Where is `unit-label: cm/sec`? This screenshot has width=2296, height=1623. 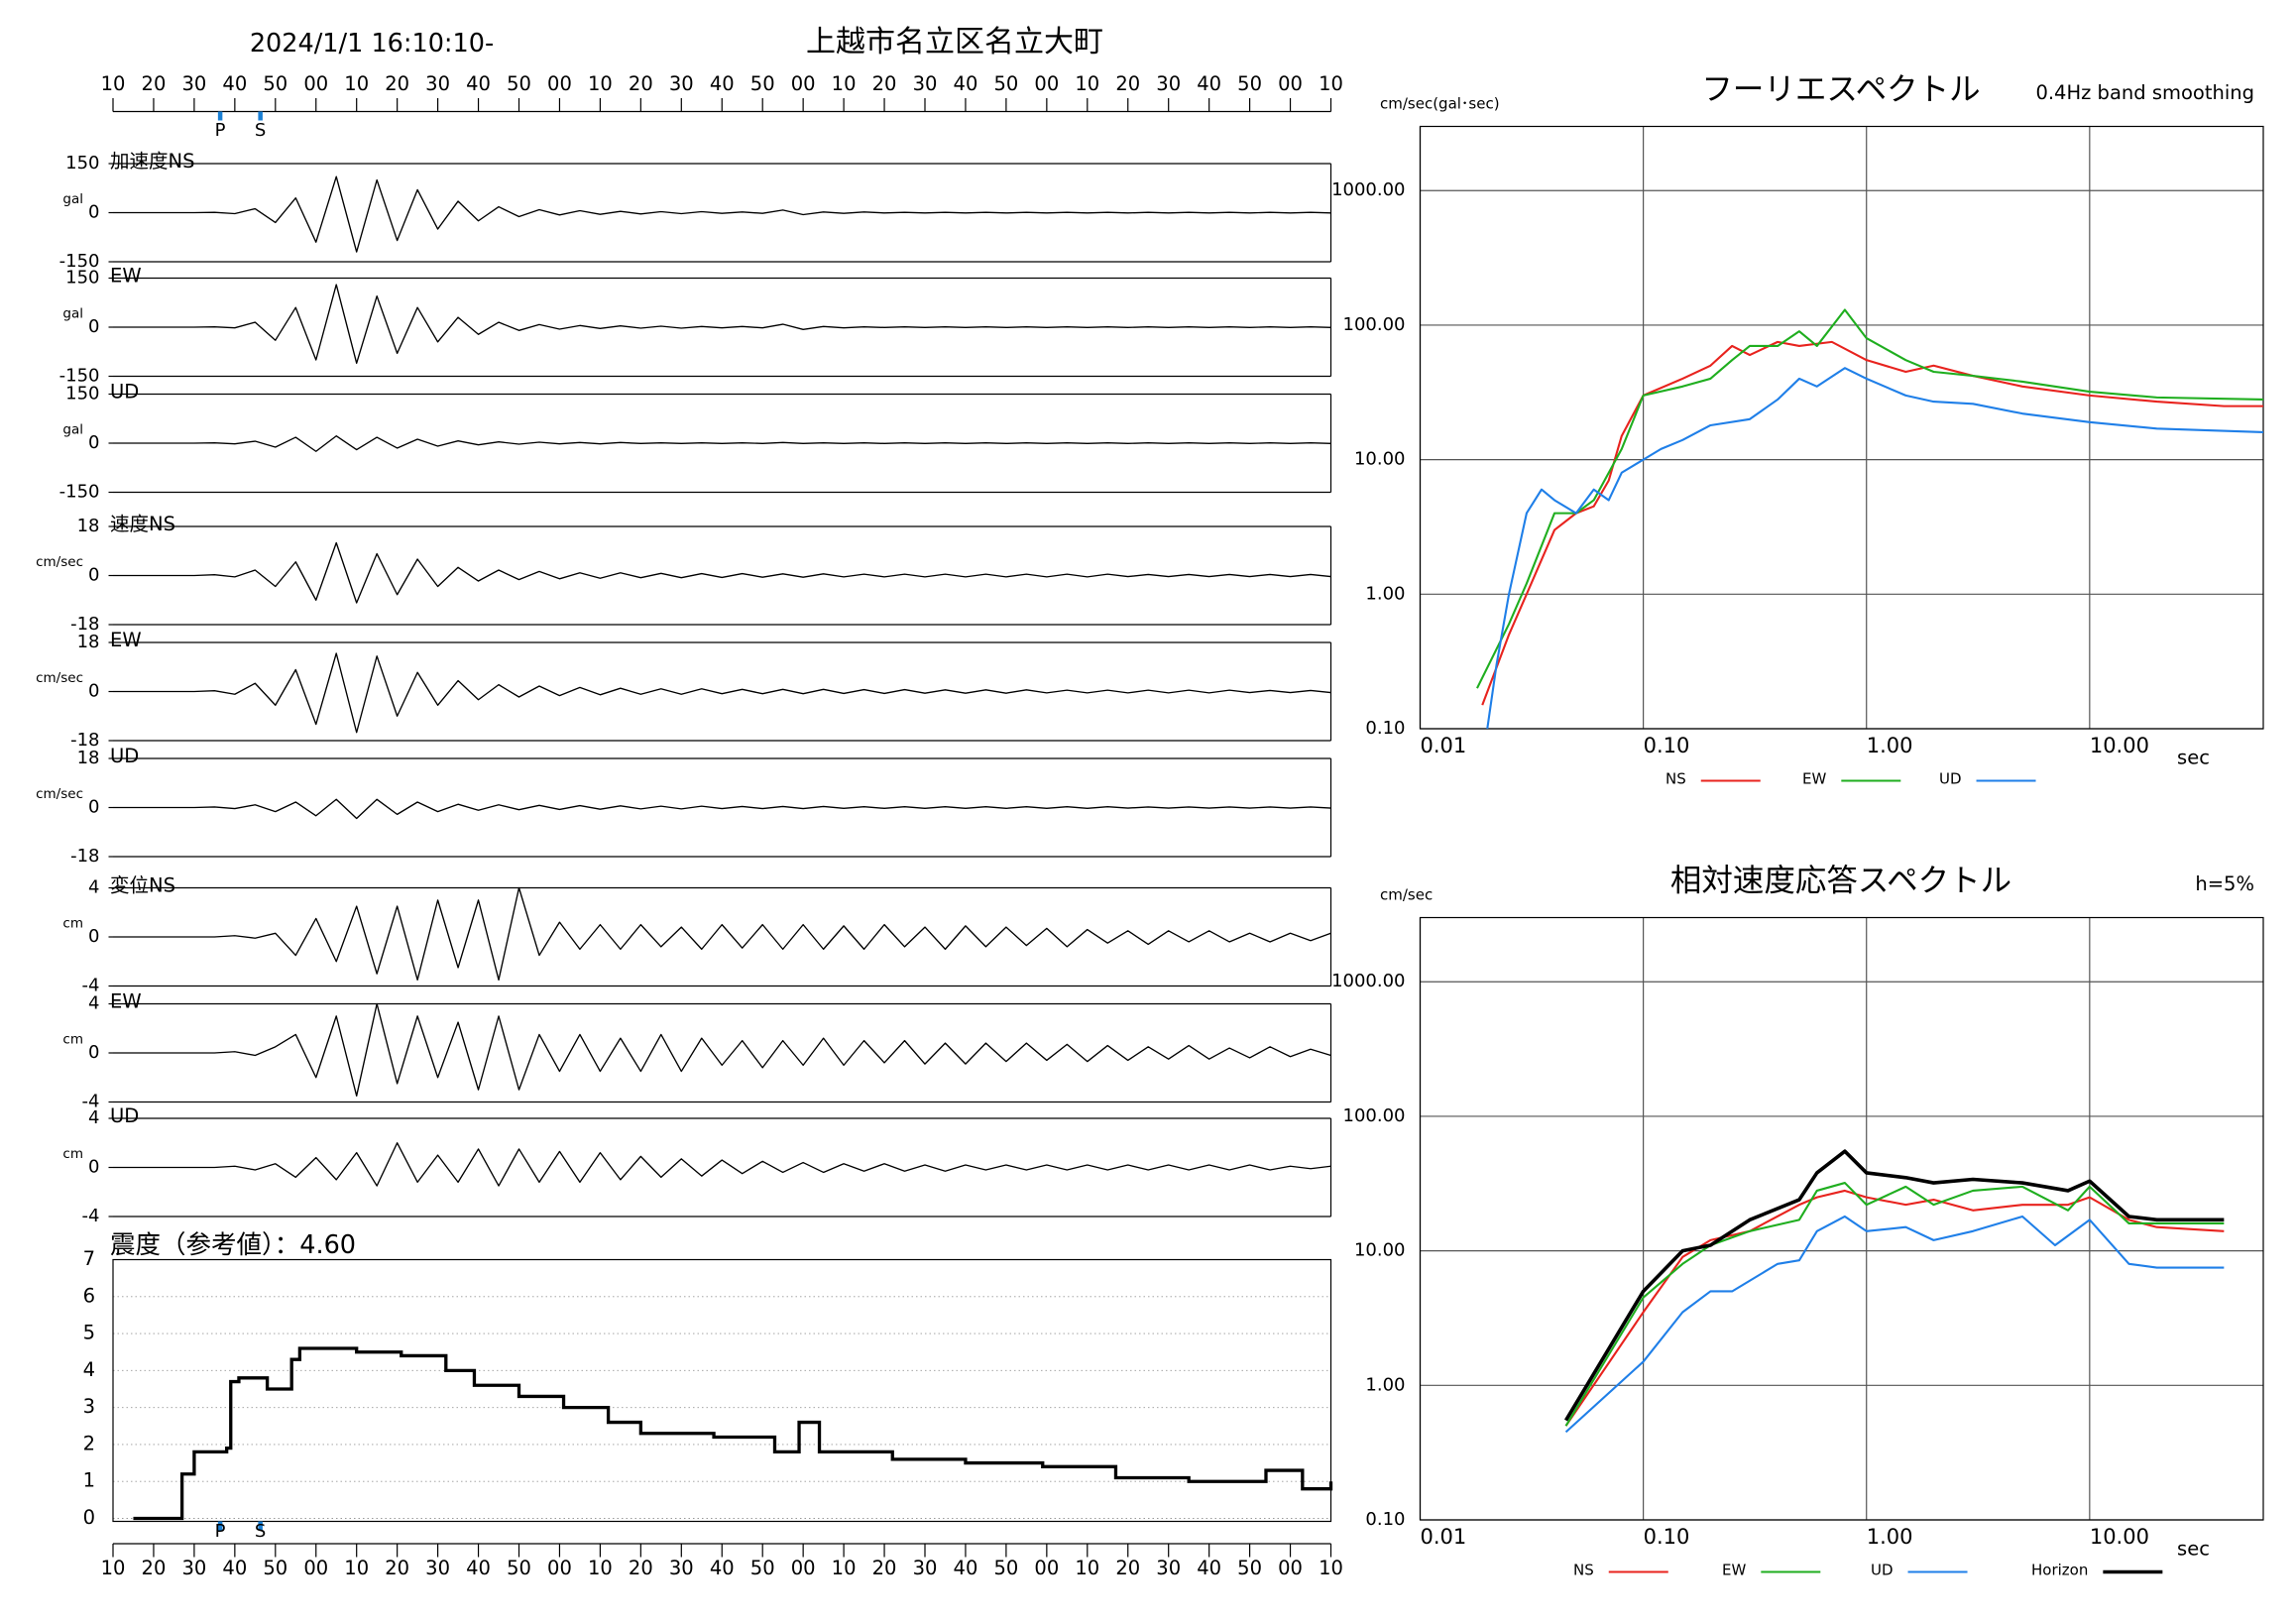
unit-label: cm/sec is located at coordinates (60, 562).